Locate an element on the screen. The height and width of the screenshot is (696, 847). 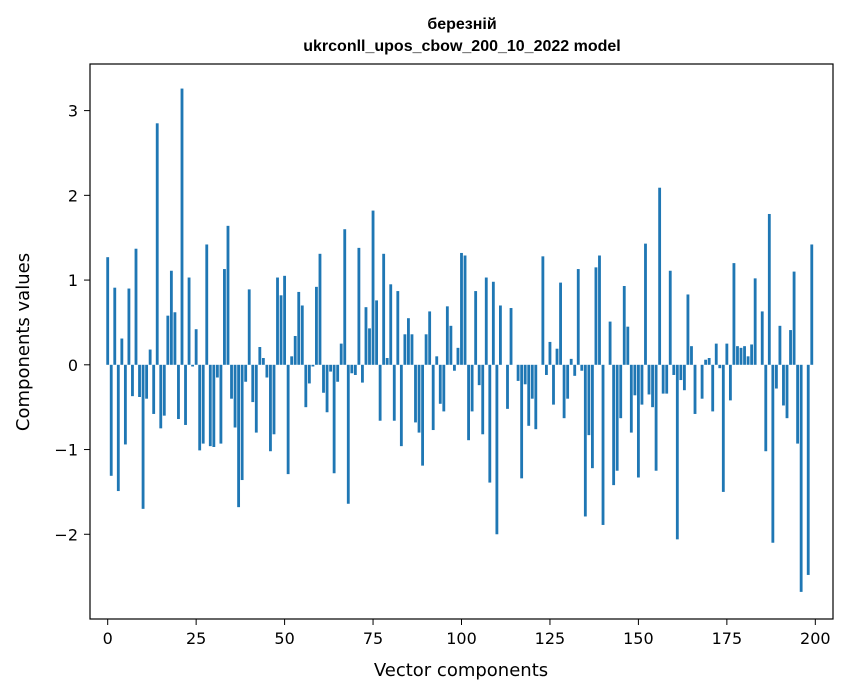
y-tick-label-1: 1 is located at coordinates (73, 280).